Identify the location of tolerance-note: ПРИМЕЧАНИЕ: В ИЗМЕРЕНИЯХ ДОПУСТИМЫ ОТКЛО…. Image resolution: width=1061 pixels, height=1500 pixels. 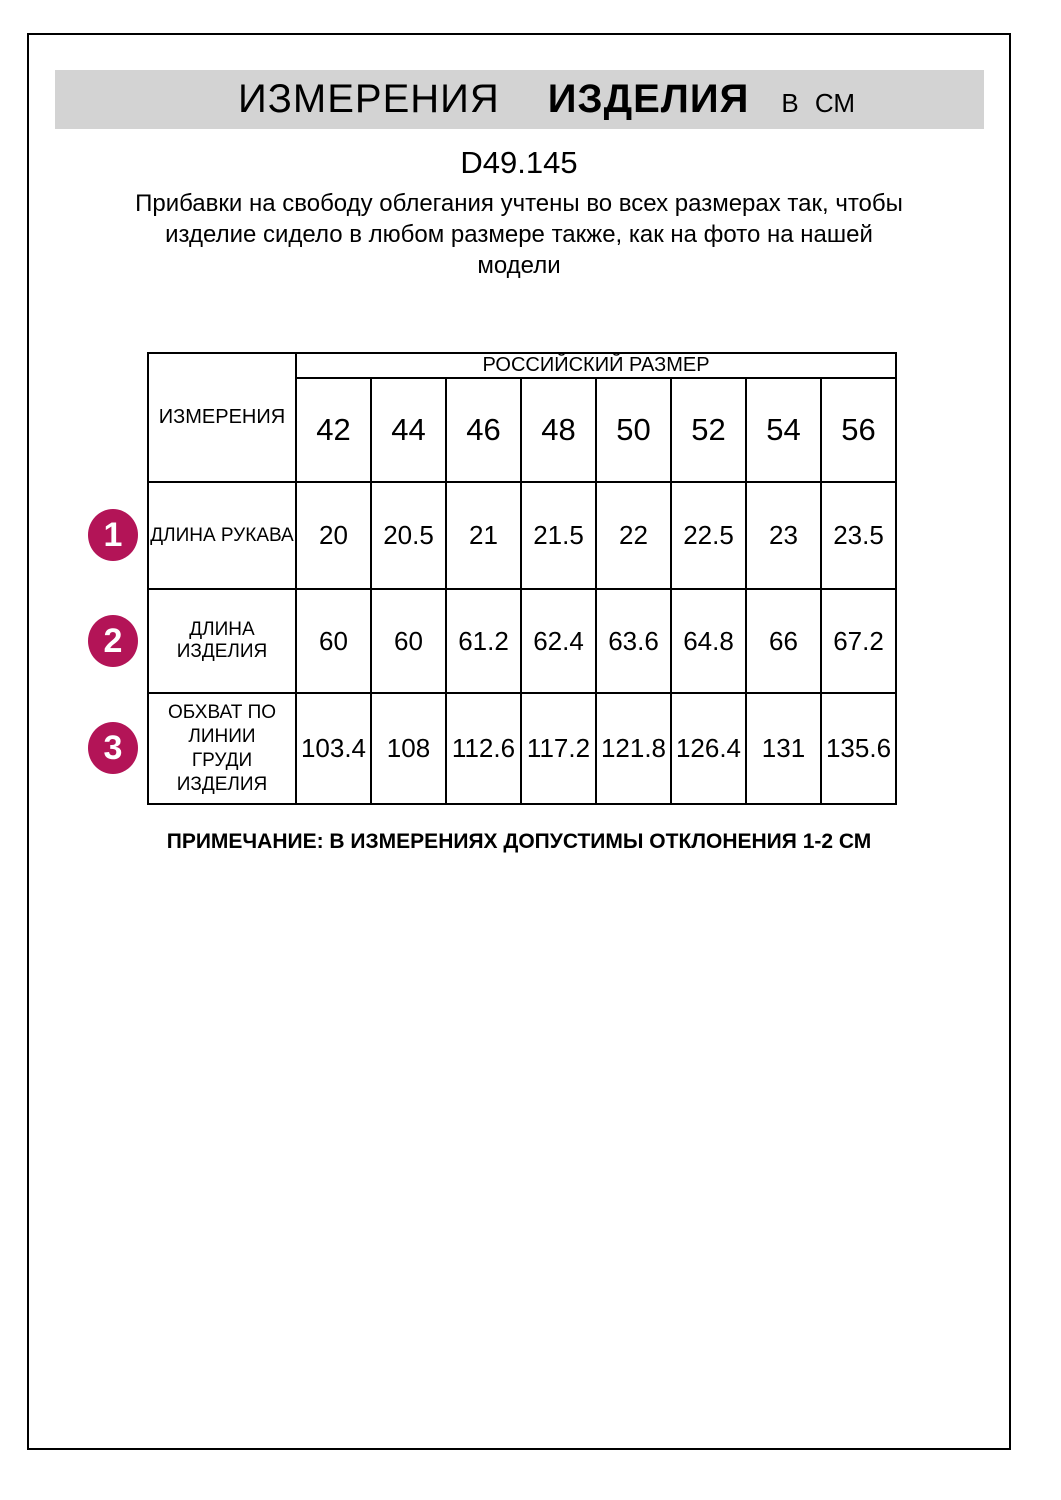
(519, 841).